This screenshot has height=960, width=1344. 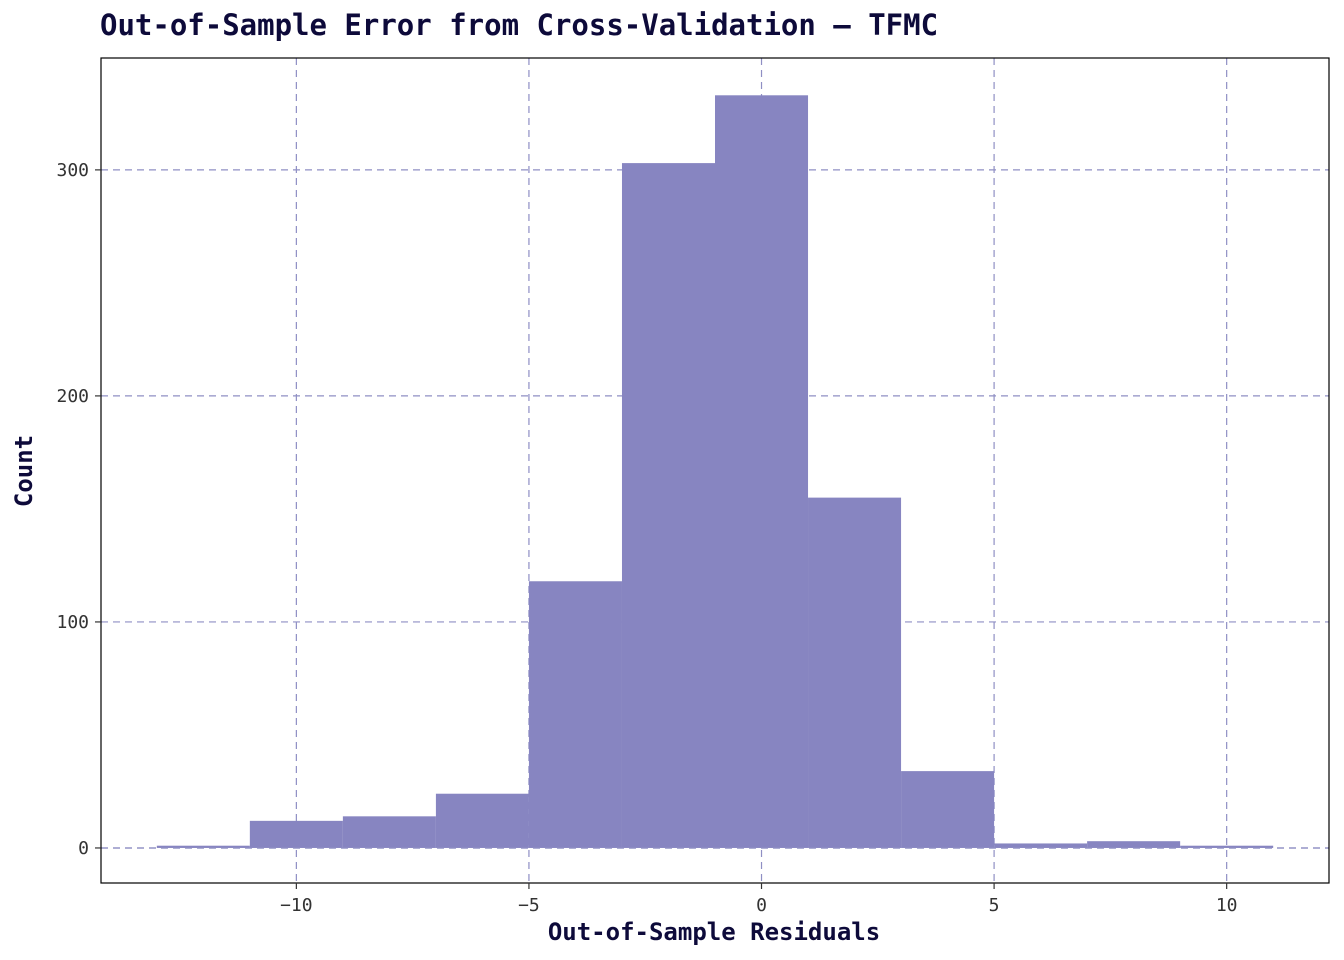 What do you see at coordinates (24, 471) in the screenshot?
I see `y-axis-title: Count` at bounding box center [24, 471].